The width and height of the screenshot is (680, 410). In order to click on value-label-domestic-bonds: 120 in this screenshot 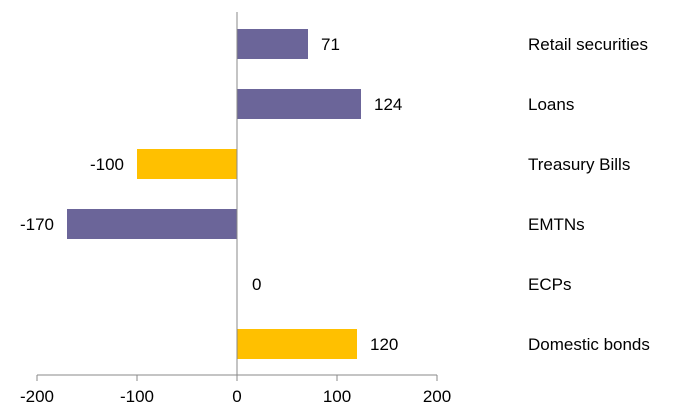, I will do `click(384, 344)`.